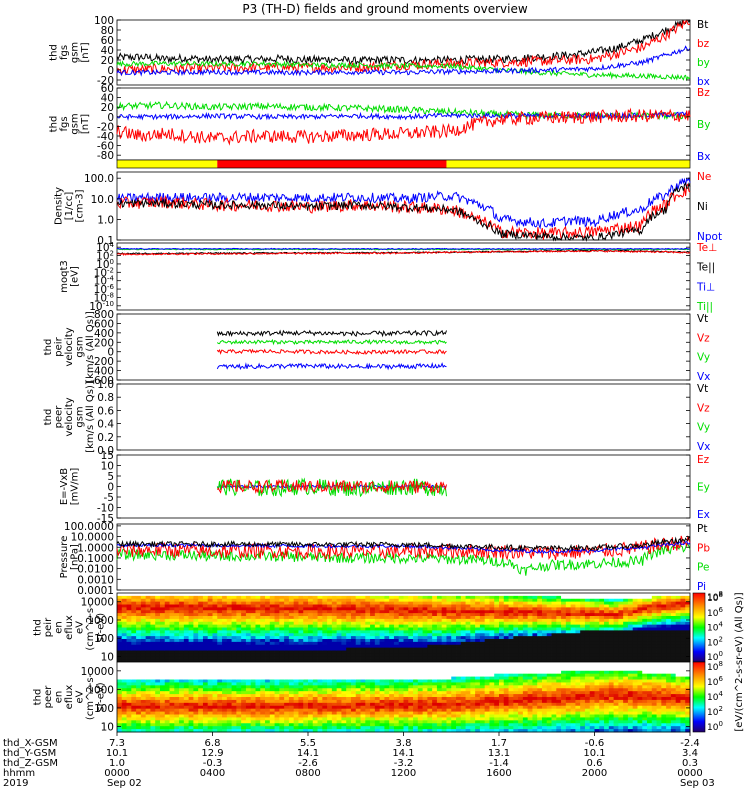 This screenshot has height=800, width=750. Describe the element at coordinates (109, 498) in the screenshot. I see `y-tick-label: -5` at that location.